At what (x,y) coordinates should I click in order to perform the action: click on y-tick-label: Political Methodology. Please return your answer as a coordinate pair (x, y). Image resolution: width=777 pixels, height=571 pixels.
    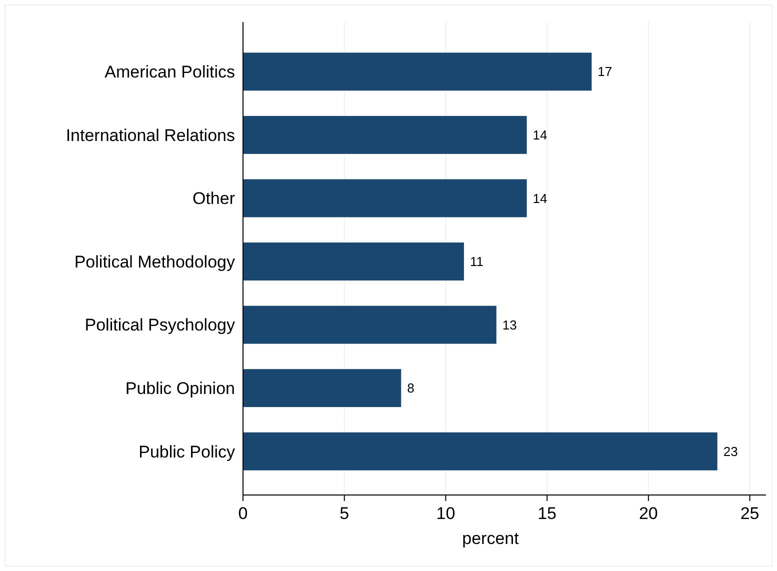
    Looking at the image, I should click on (155, 262).